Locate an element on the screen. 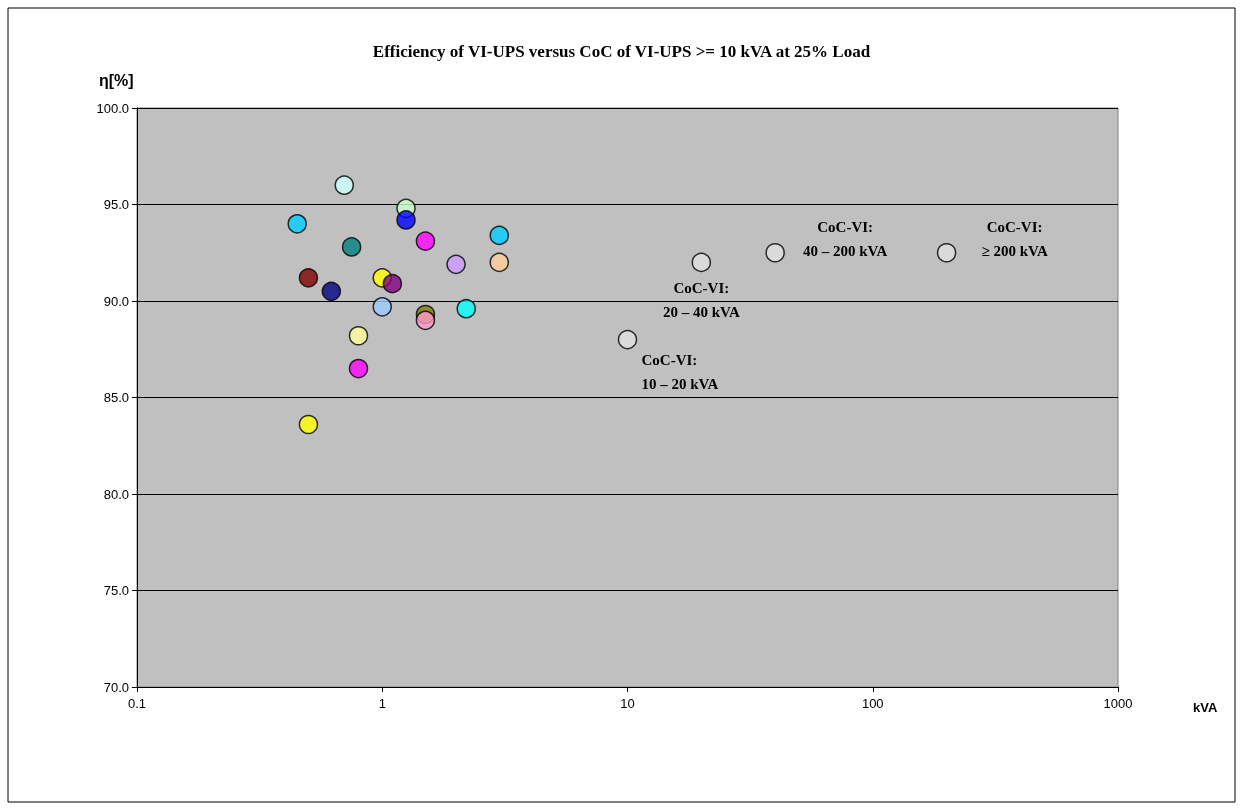 The height and width of the screenshot is (810, 1243). x-axis-title: kVA is located at coordinates (1205, 707).